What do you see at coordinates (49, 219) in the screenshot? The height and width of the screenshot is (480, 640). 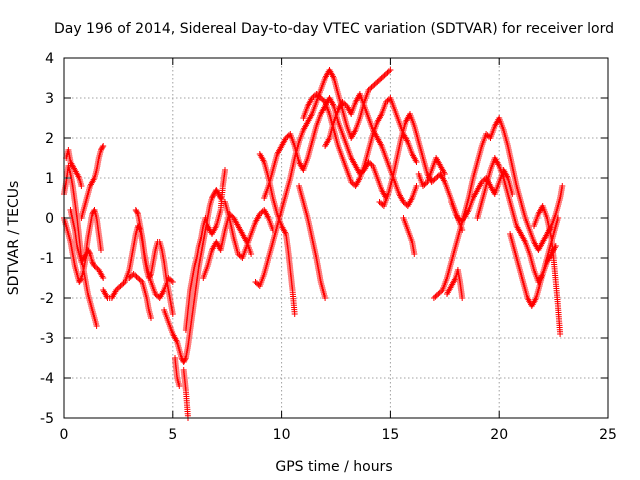 I see `y-tick-label: 0` at bounding box center [49, 219].